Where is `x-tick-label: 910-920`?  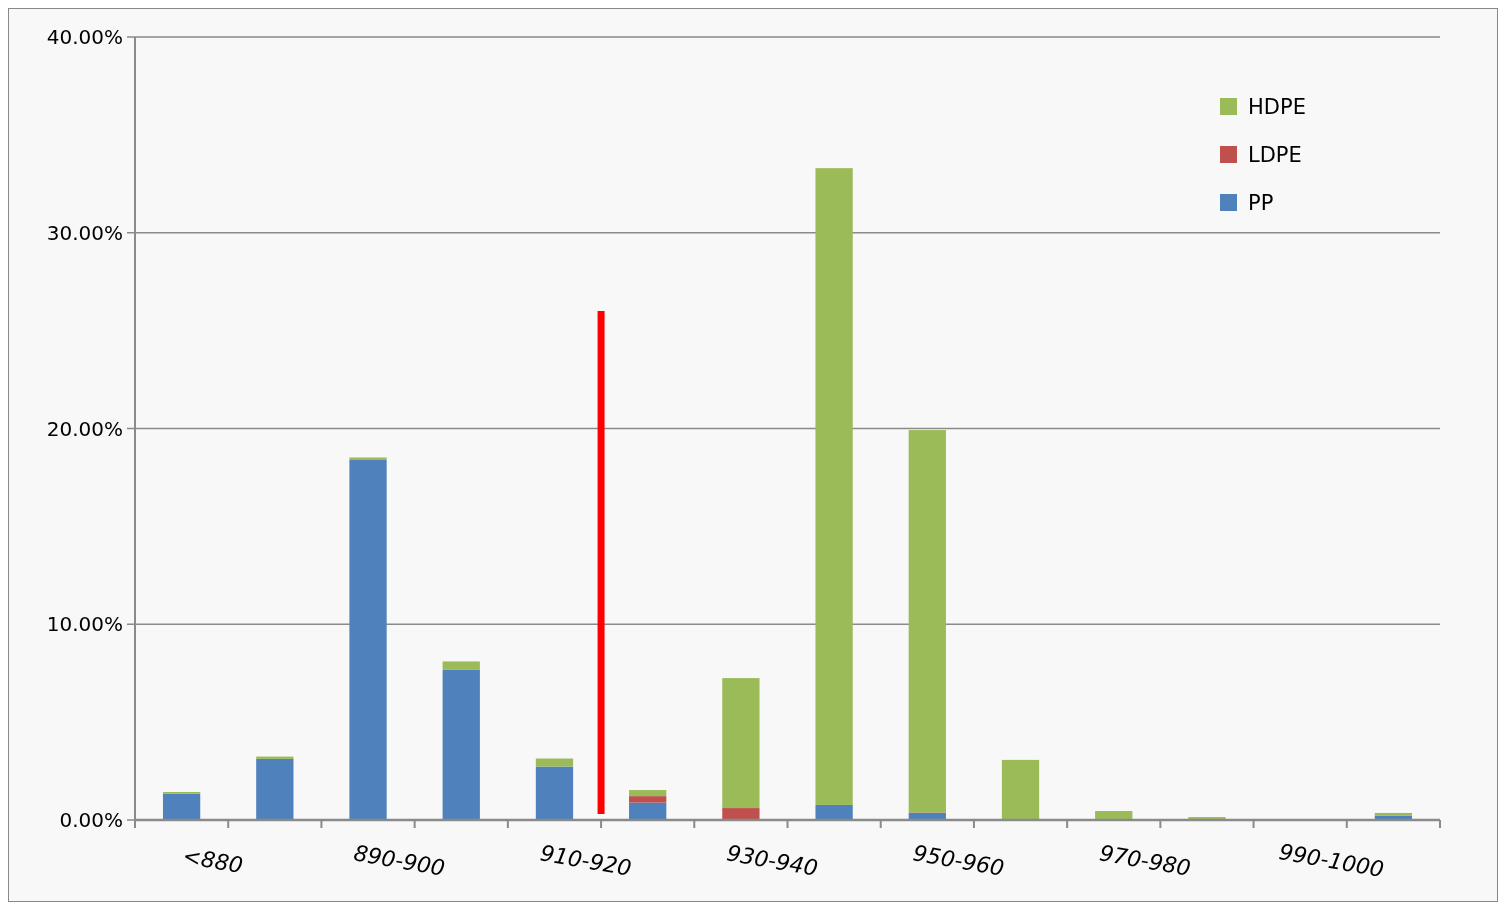 x-tick-label: 910-920 is located at coordinates (586, 860).